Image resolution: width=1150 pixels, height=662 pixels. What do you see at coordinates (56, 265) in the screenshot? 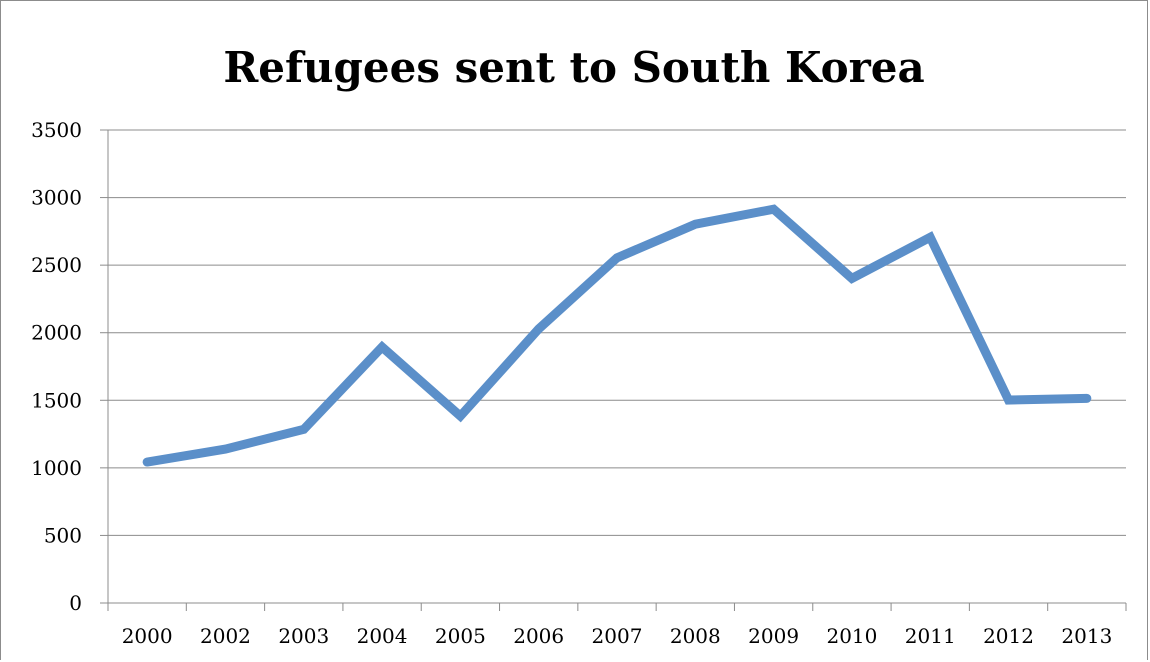
I see `y-tick-label: 2500` at bounding box center [56, 265].